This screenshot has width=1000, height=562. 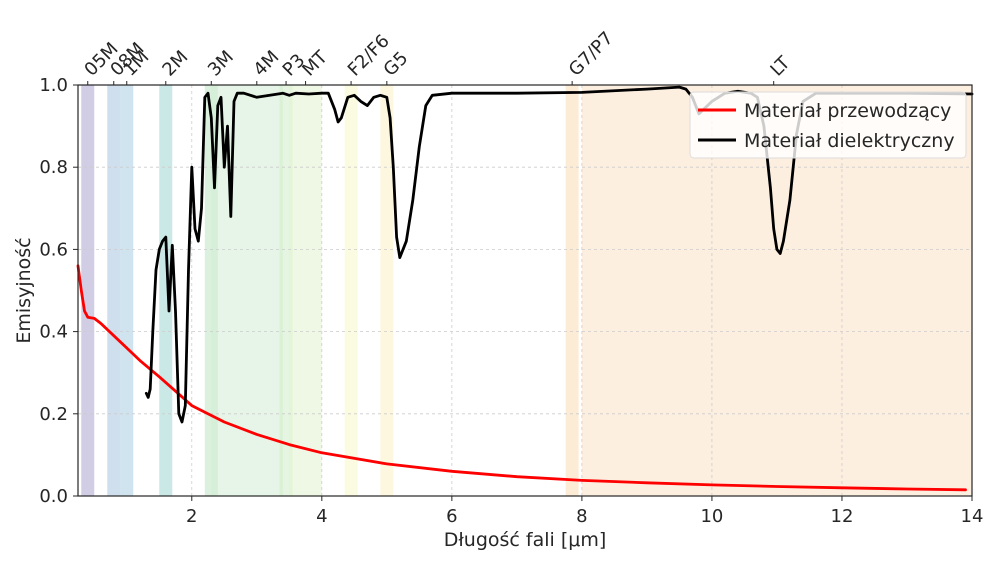 What do you see at coordinates (127, 290) in the screenshot?
I see `band-1m` at bounding box center [127, 290].